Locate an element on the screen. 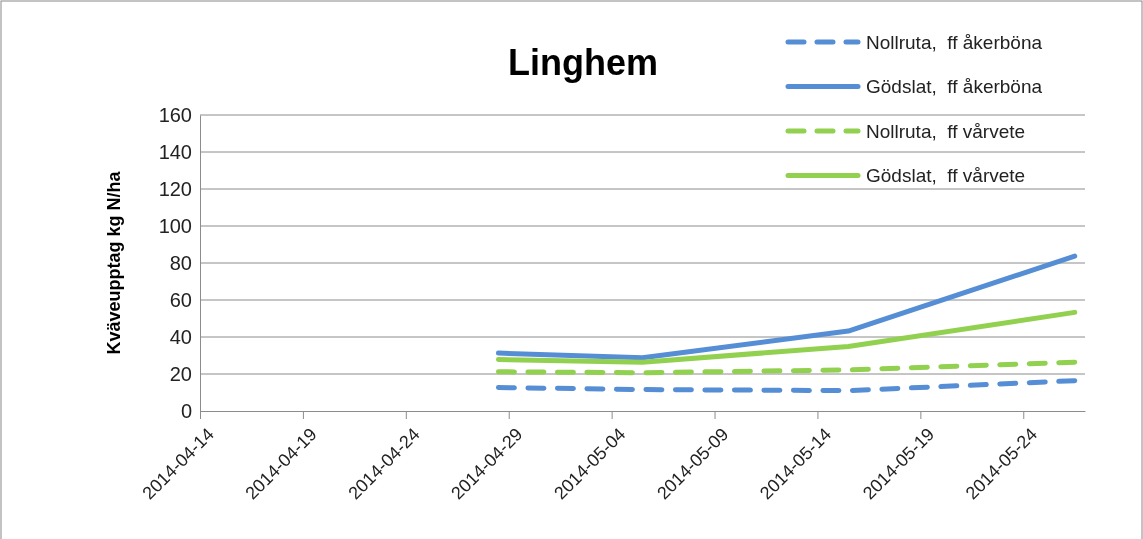 The width and height of the screenshot is (1143, 539). y-tick-label: 100 is located at coordinates (175, 225).